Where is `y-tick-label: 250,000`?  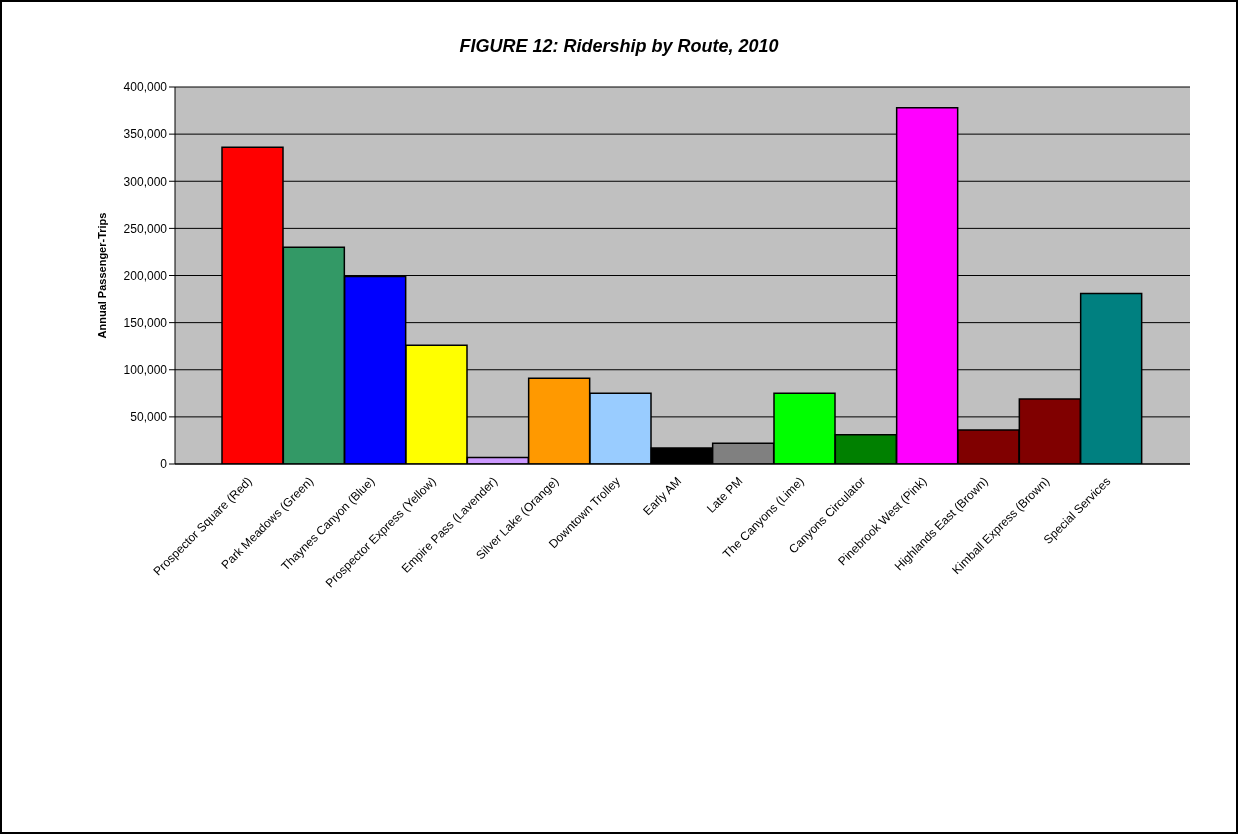
y-tick-label: 250,000 is located at coordinates (145, 228).